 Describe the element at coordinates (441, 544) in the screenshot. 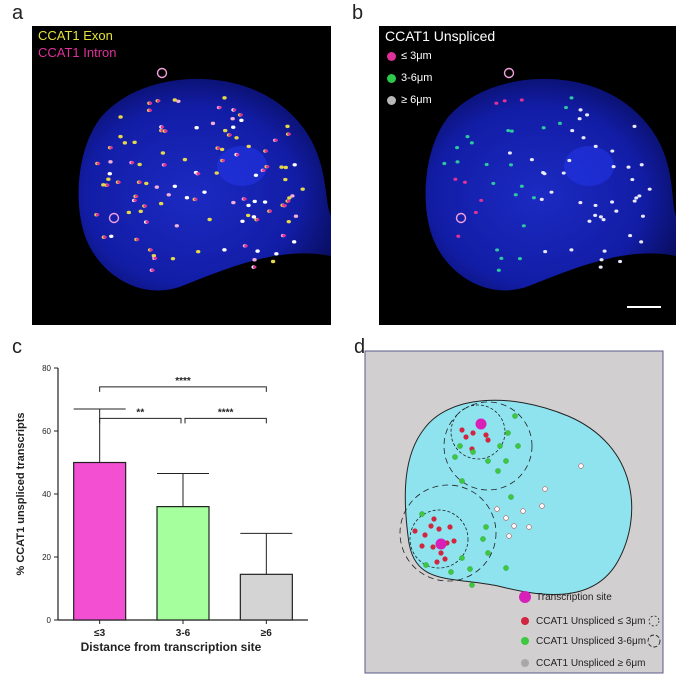

I see `transcription-site` at that location.